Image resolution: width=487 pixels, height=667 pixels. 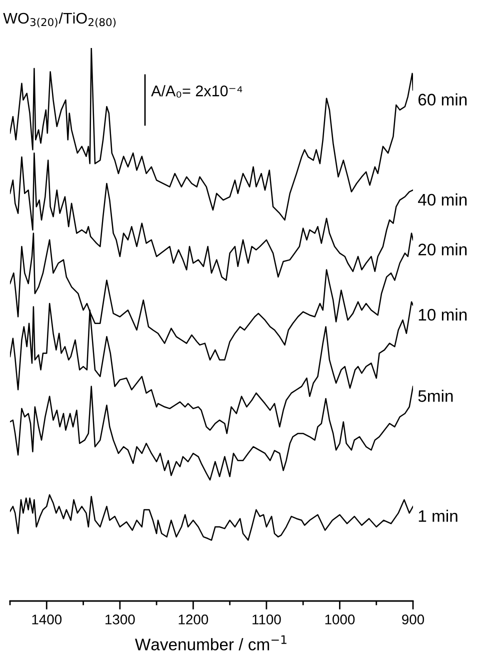 What do you see at coordinates (438, 516) in the screenshot?
I see `series-label: 1 min` at bounding box center [438, 516].